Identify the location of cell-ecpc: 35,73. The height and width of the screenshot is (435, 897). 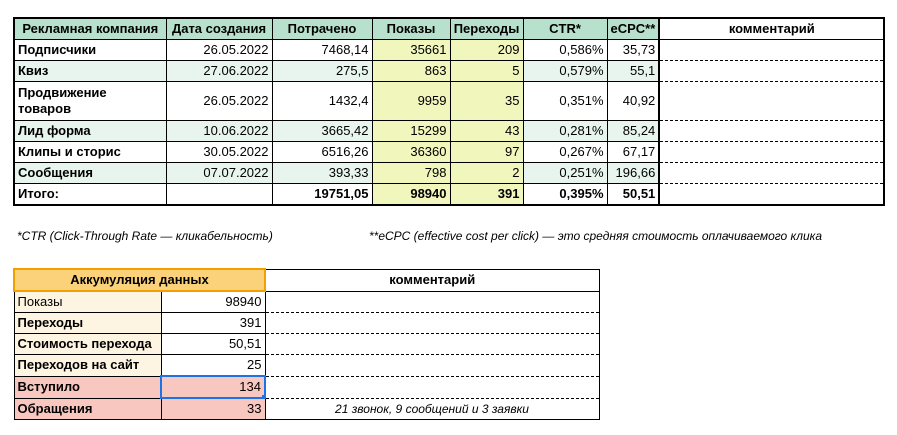
(634, 50).